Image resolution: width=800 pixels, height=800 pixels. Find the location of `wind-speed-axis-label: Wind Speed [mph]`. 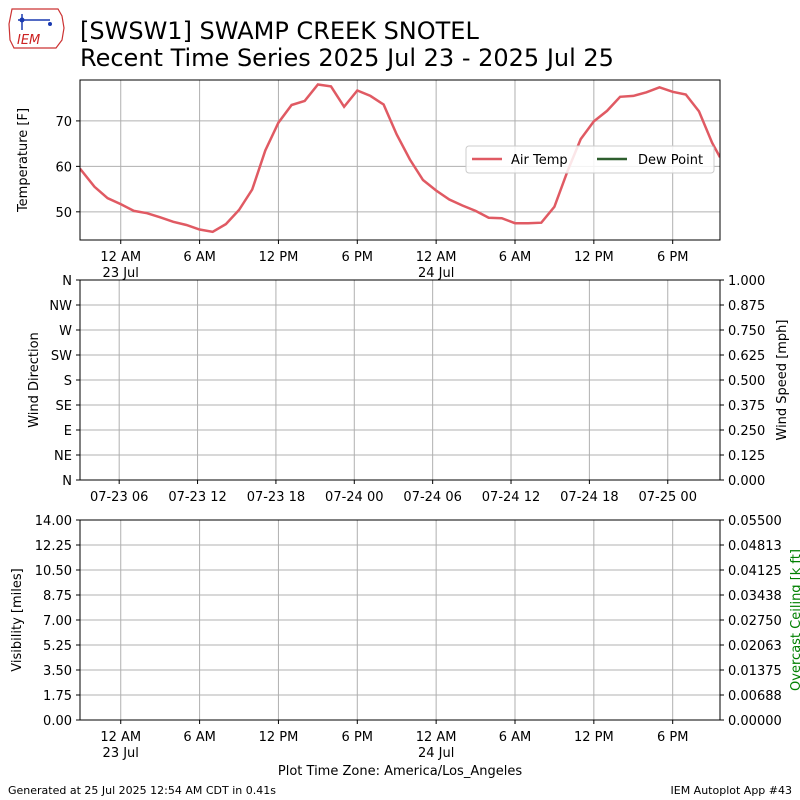

wind-speed-axis-label: Wind Speed [mph] is located at coordinates (782, 380).